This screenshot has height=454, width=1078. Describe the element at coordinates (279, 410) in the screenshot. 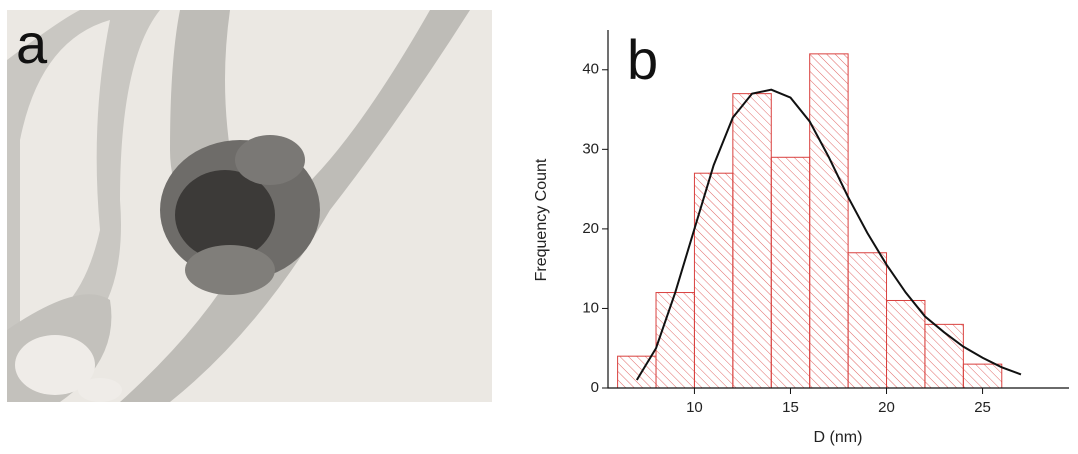

I see `scale-bar-label: 100 nm` at that location.